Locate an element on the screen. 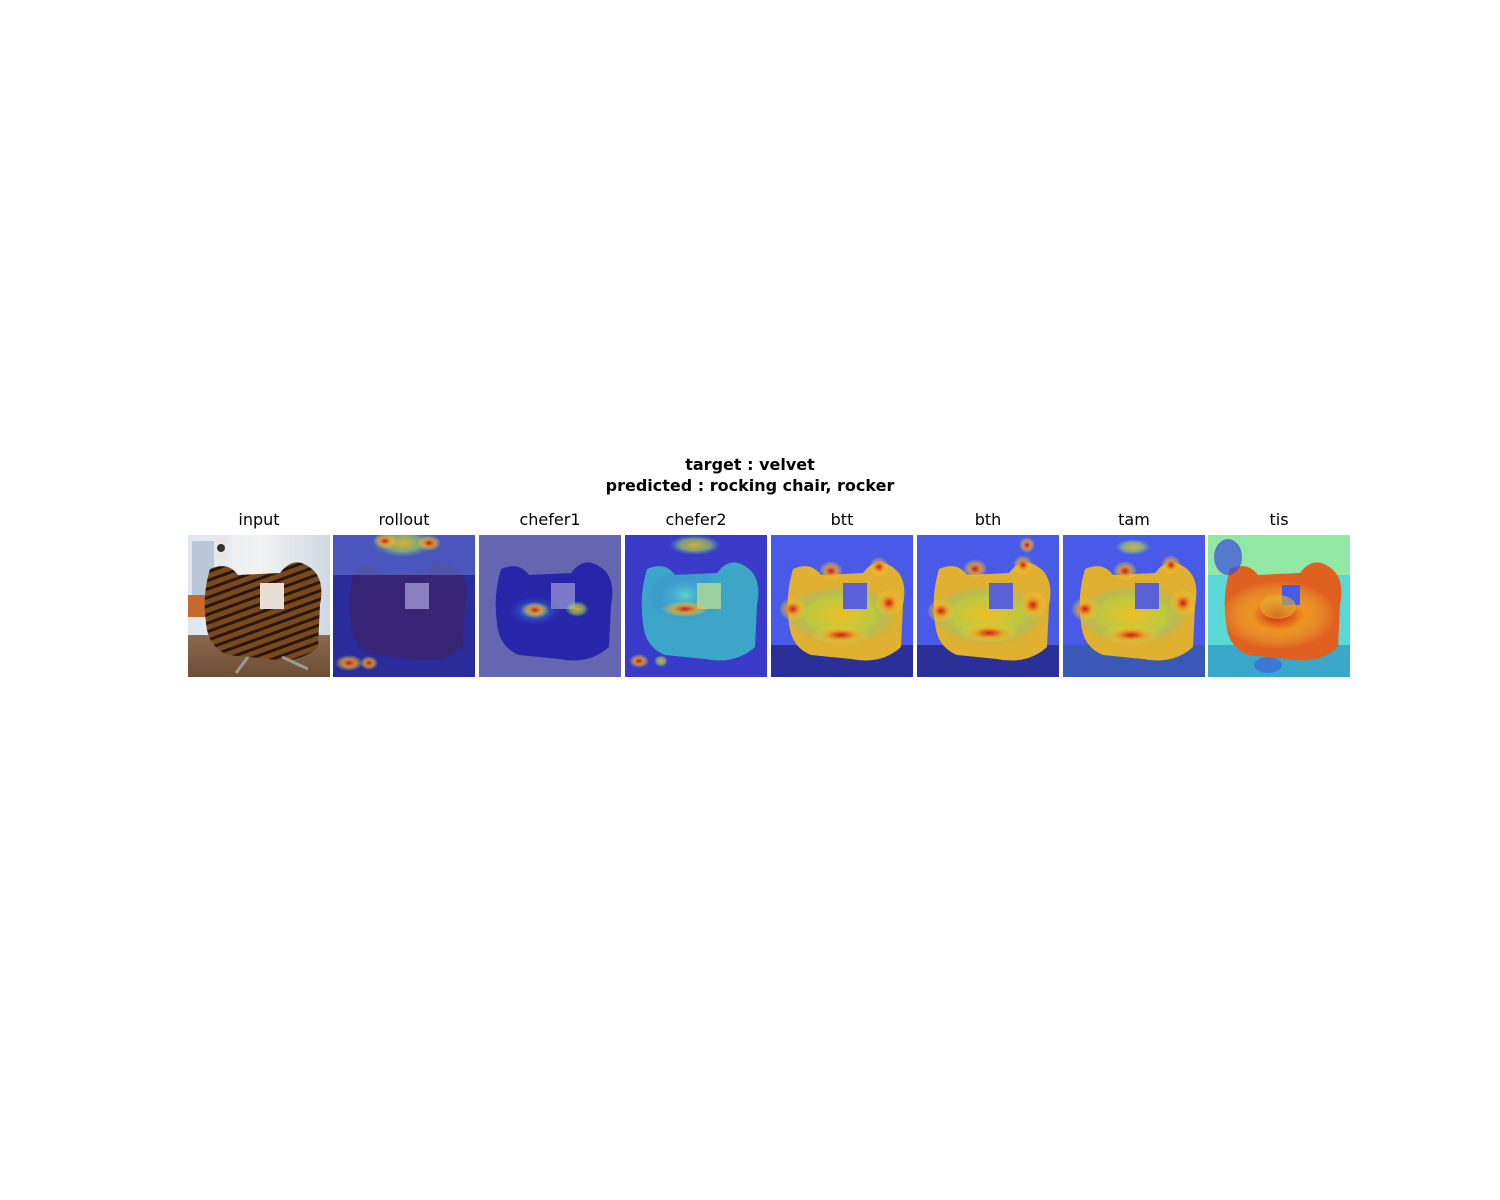  heatmap-tis is located at coordinates (1279, 606).